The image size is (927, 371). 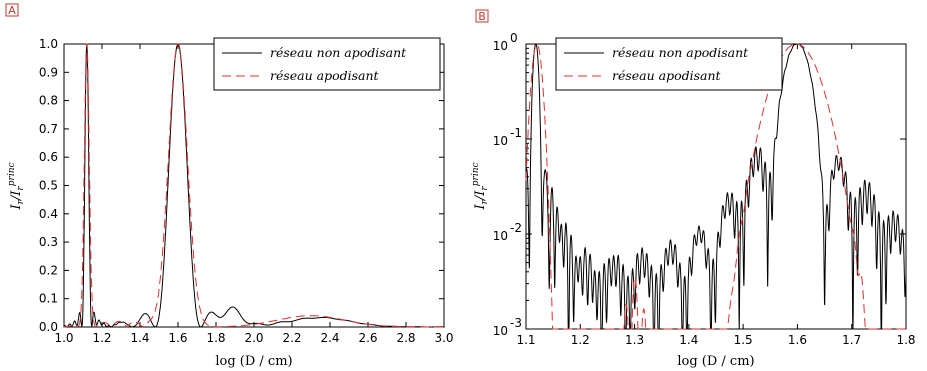 I want to click on panel-b-y-tick-exponent: -3, so click(x=516, y=323).